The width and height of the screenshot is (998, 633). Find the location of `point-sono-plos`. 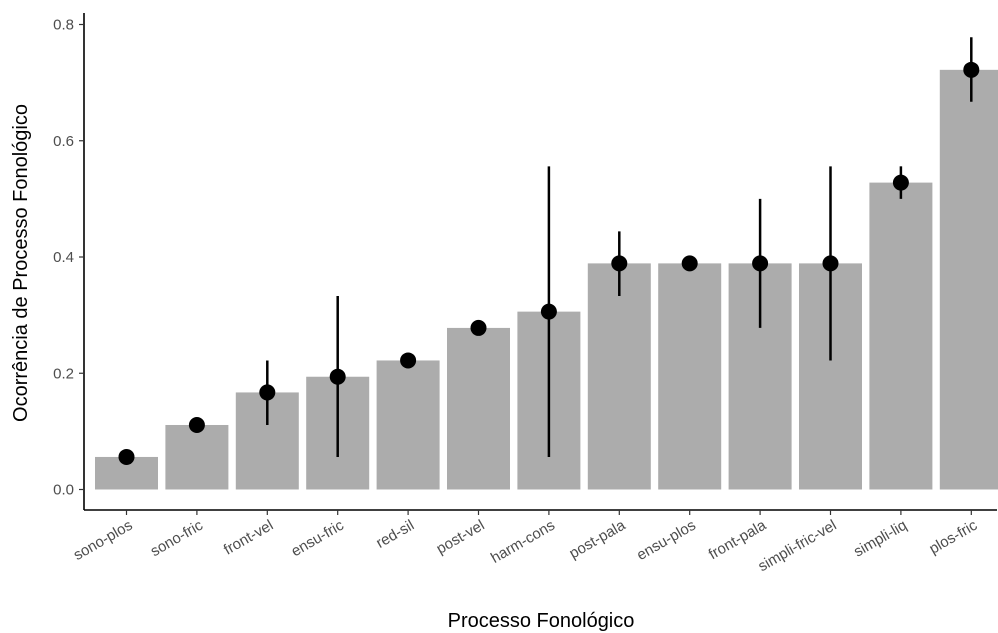

point-sono-plos is located at coordinates (126, 456).